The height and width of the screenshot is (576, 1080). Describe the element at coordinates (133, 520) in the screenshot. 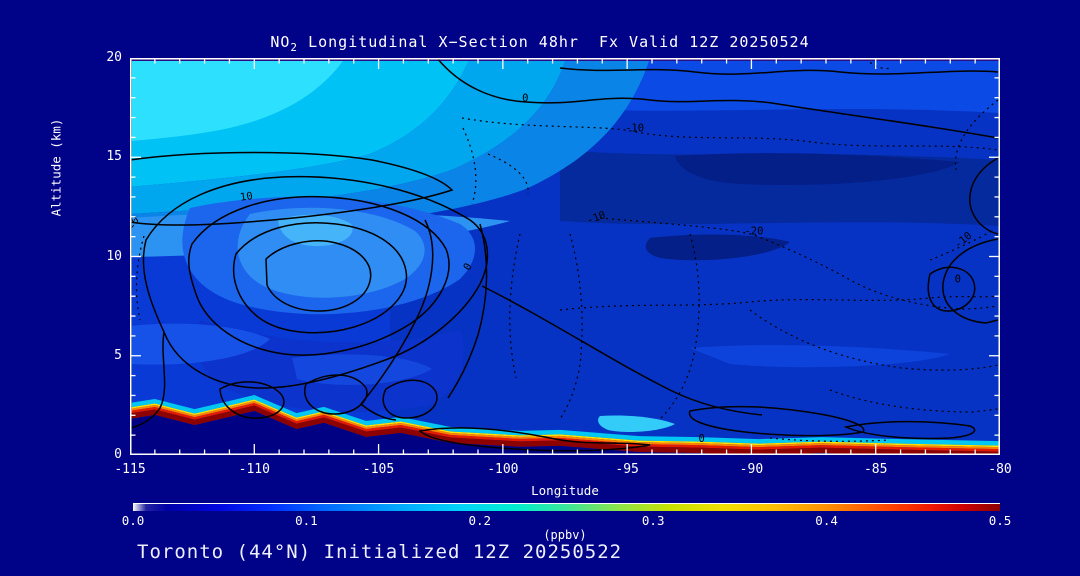

I see `colorbar-tick-label: 0.0` at that location.